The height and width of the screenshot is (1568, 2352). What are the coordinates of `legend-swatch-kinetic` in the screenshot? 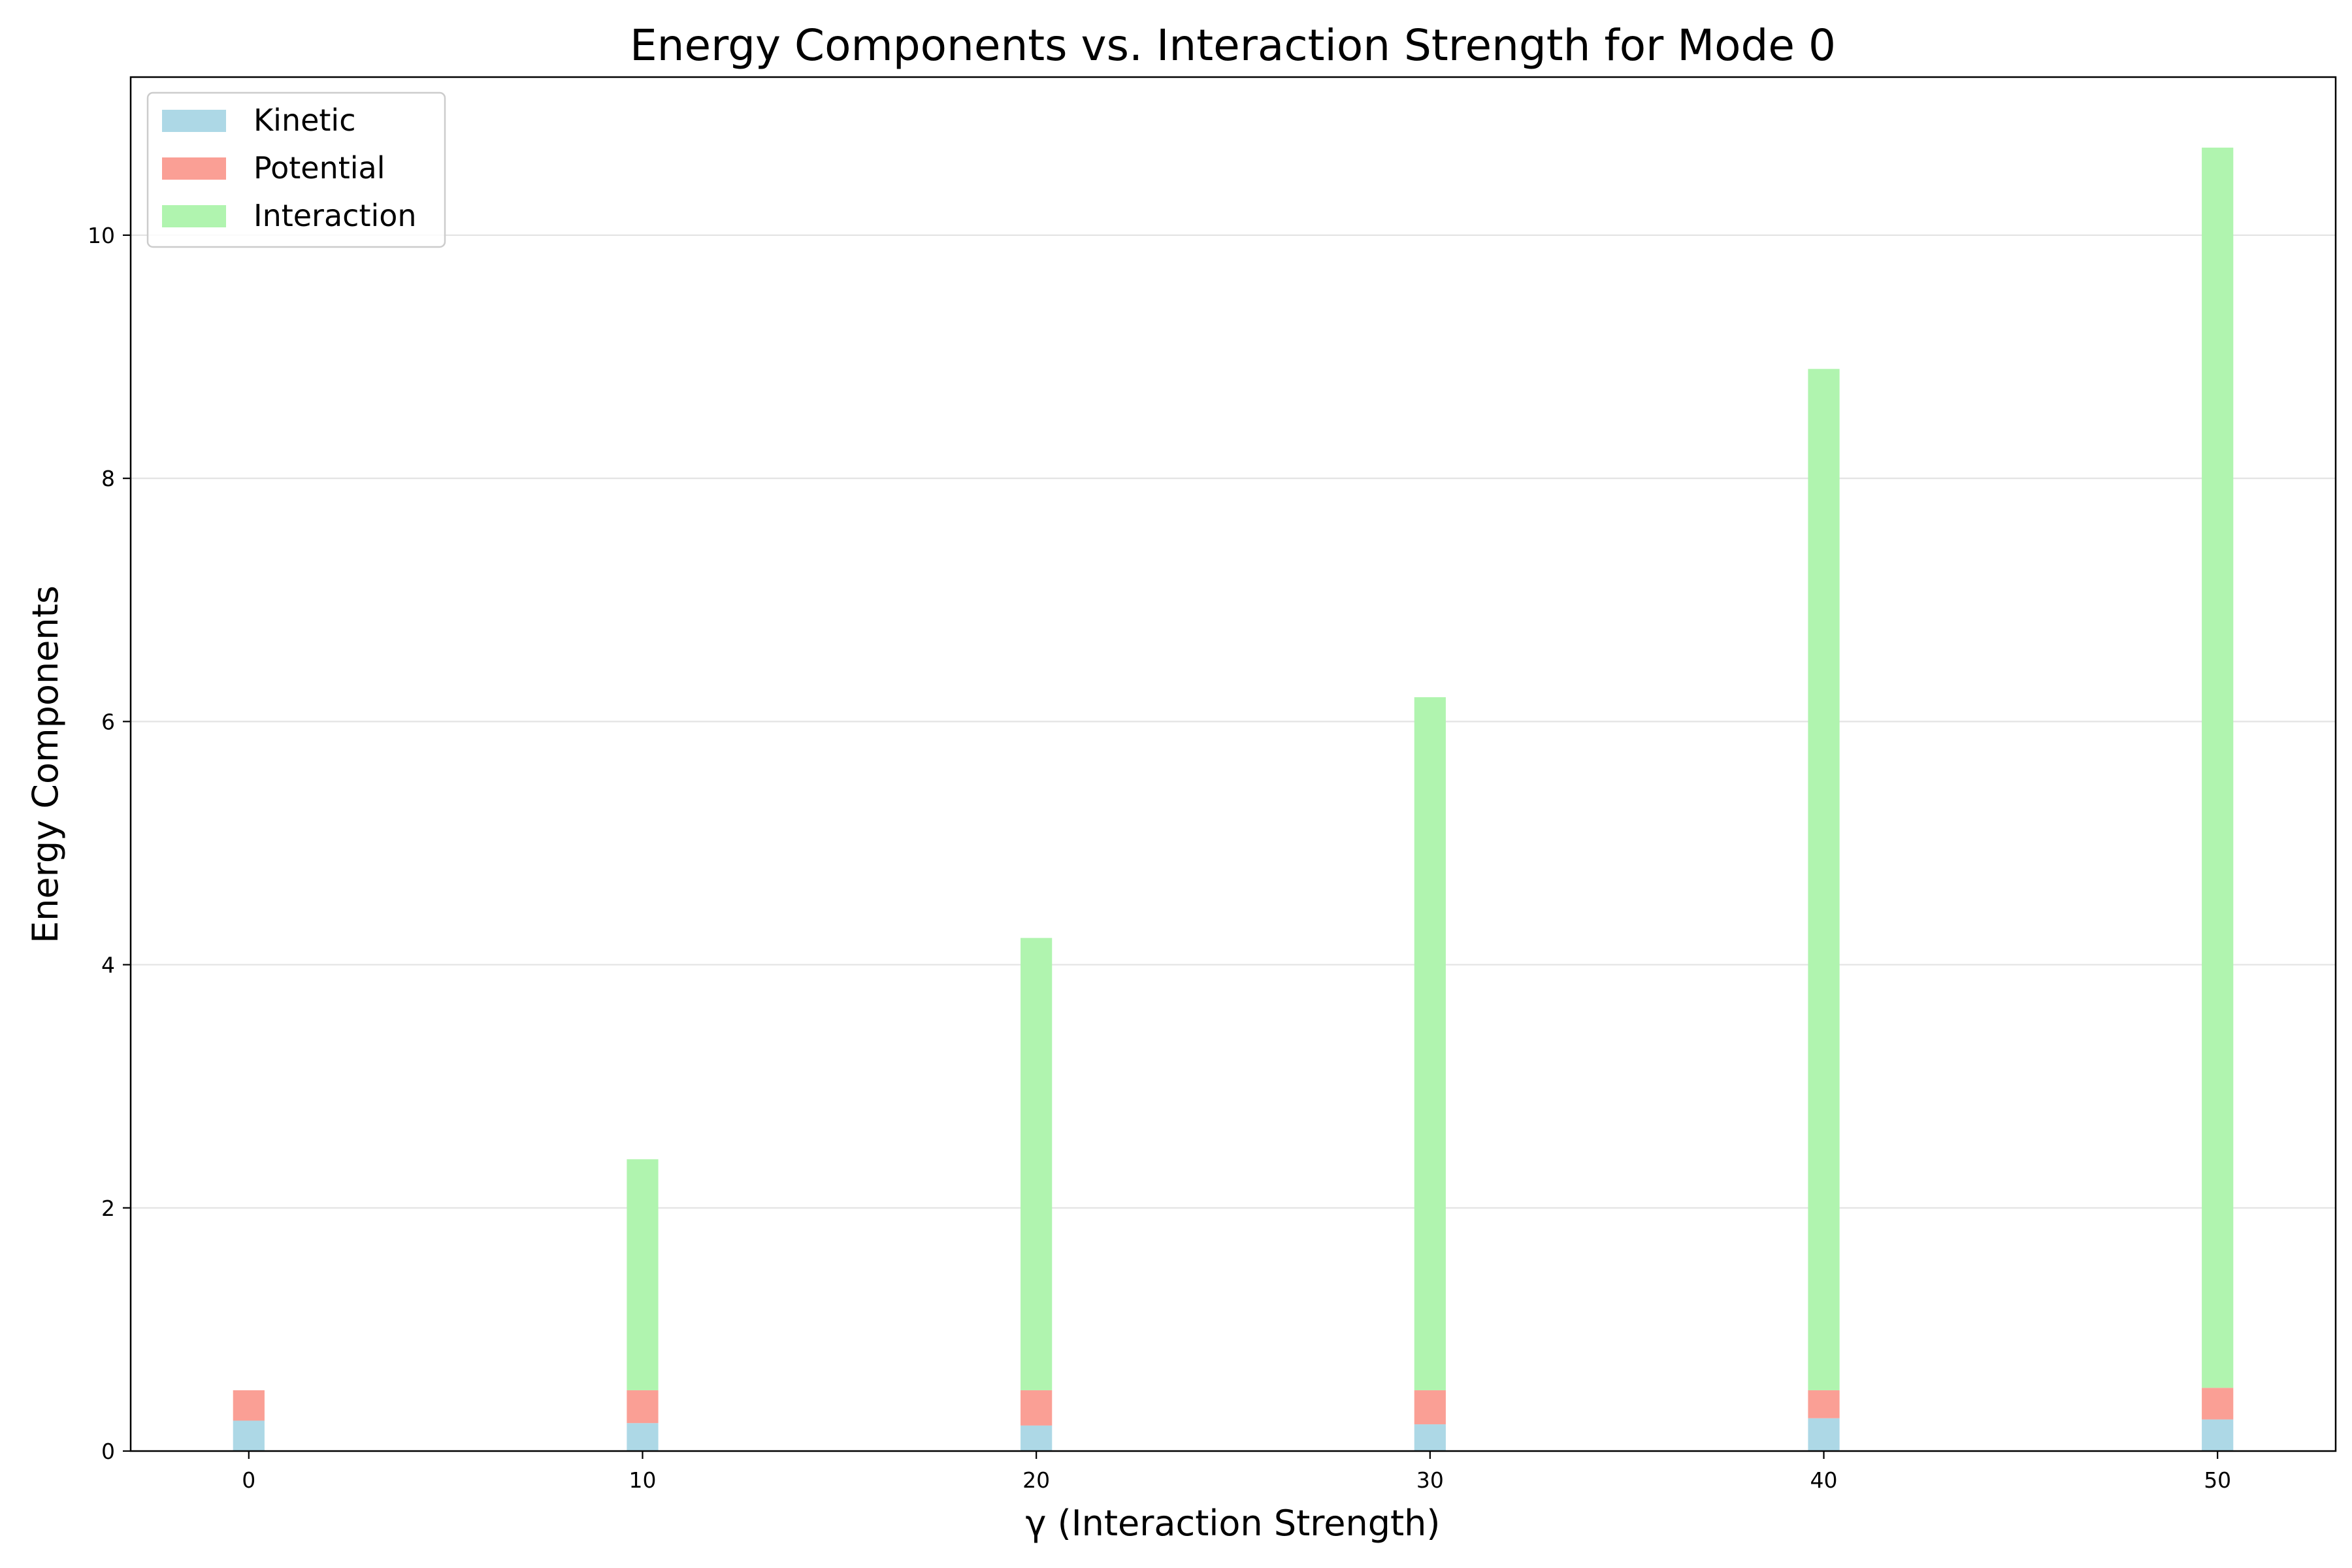 It's located at (194, 121).